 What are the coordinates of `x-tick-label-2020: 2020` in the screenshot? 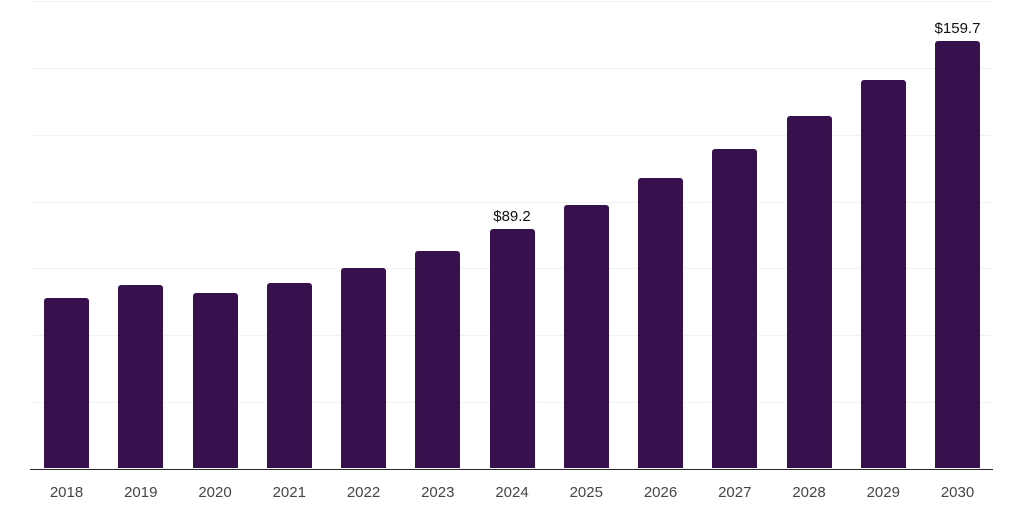 It's located at (215, 492).